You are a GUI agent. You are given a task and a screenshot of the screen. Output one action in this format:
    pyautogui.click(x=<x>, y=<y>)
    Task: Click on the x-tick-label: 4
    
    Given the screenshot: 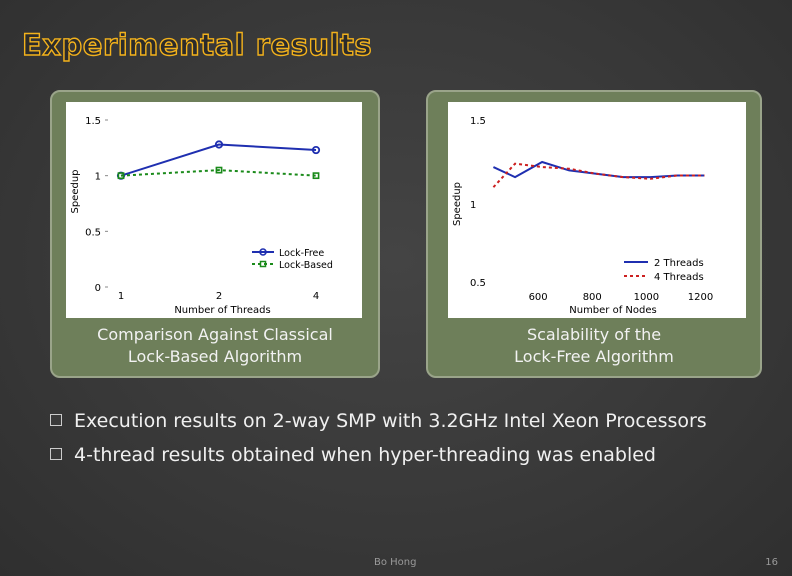 What is the action you would take?
    pyautogui.click(x=316, y=296)
    